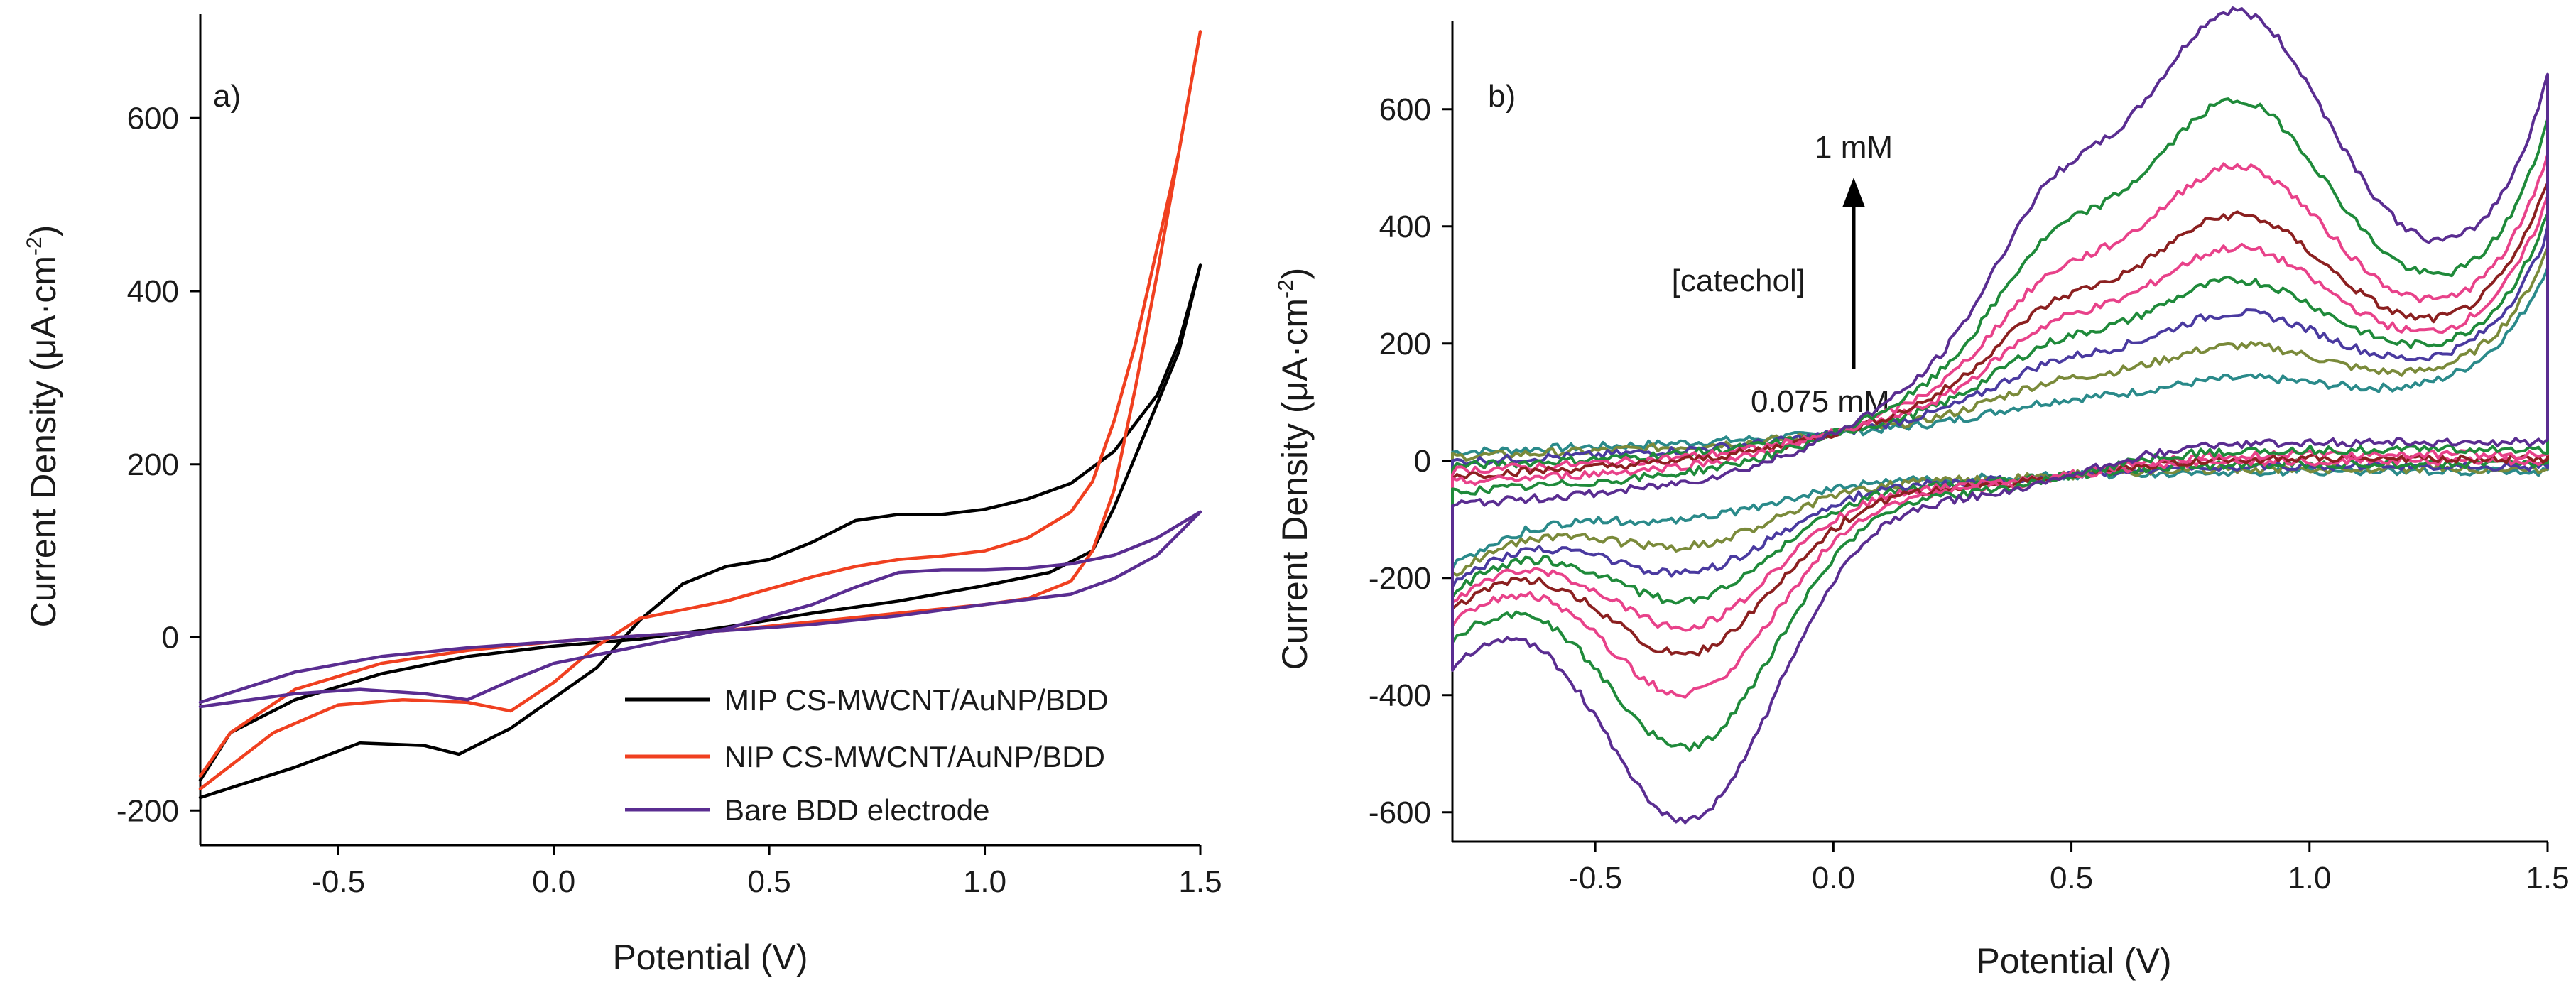 Image resolution: width=2576 pixels, height=995 pixels. I want to click on panel-b-y-tick-label: 400, so click(1405, 227).